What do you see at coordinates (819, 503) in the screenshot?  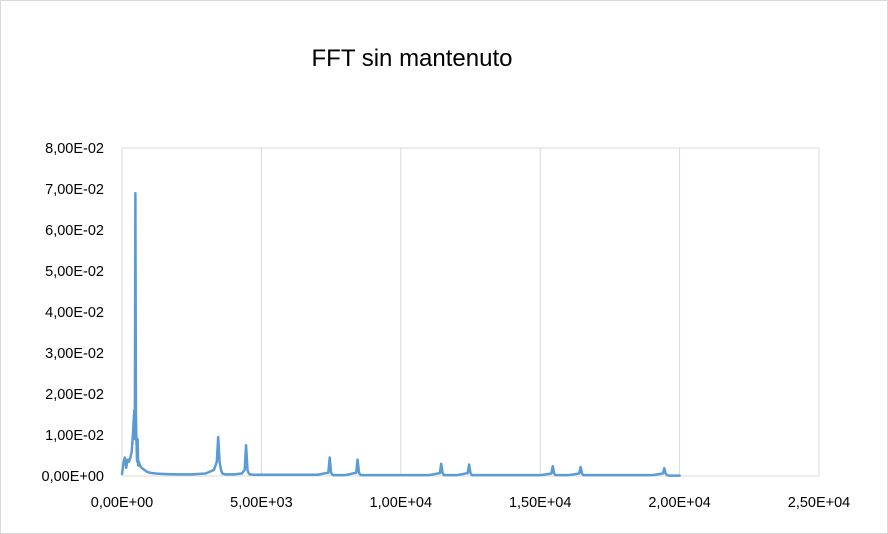 I see `x-tick-label-5: 2,50E+04` at bounding box center [819, 503].